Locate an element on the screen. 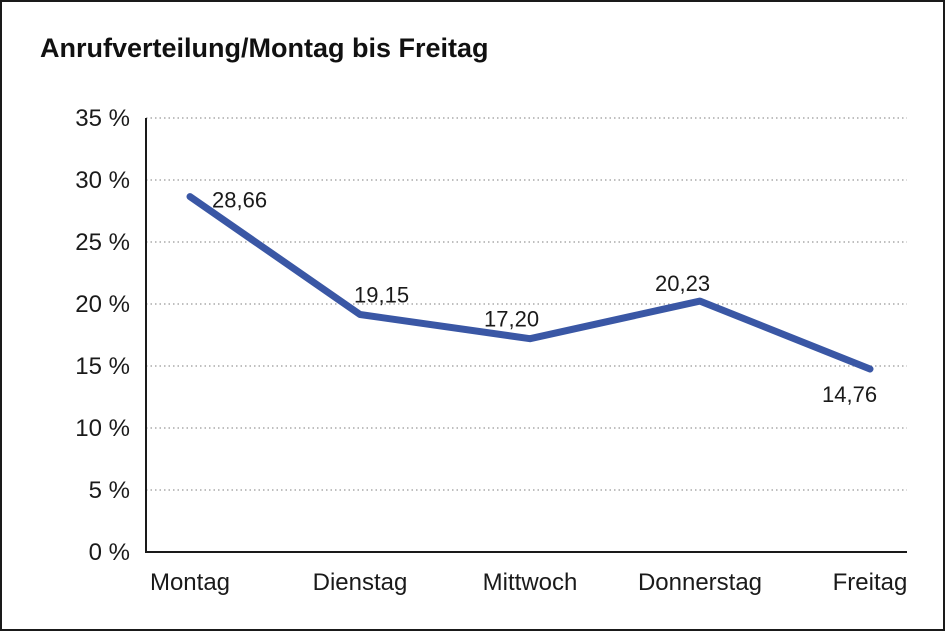  y-tick-label: 25 % is located at coordinates (102, 242).